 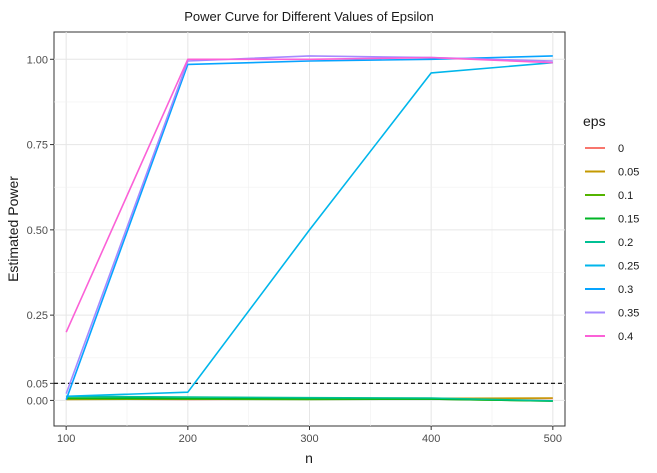 I want to click on legend-label: 0.15, so click(x=628, y=220).